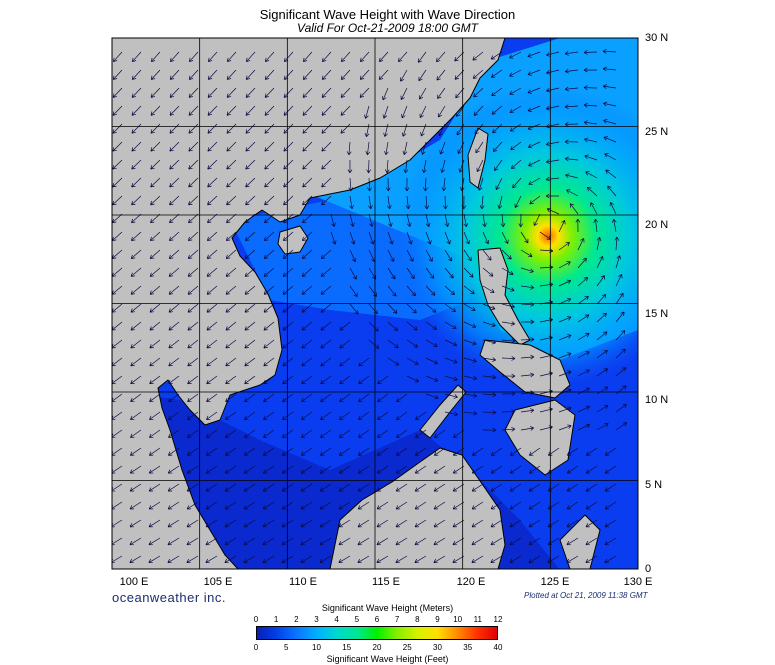 Image resolution: width=775 pixels, height=665 pixels. What do you see at coordinates (657, 225) in the screenshot?
I see `lat-label-20n: 20 N` at bounding box center [657, 225].